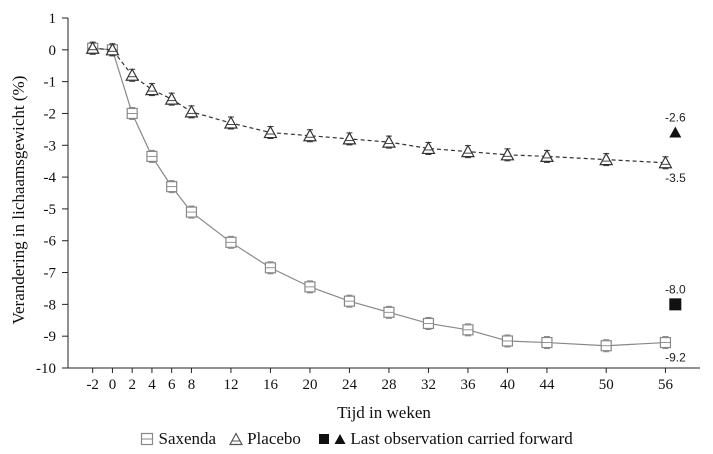 The image size is (713, 454). What do you see at coordinates (675, 358) in the screenshot?
I see `saxenda-end-label: -9.2` at bounding box center [675, 358].